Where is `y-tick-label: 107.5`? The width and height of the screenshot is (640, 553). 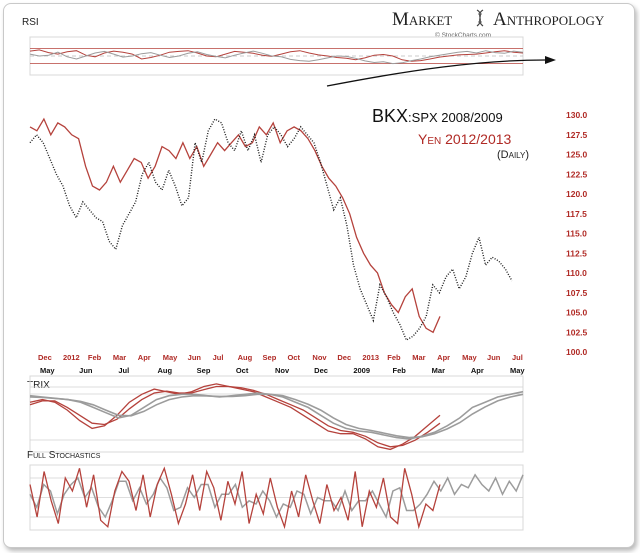 y-tick-label: 107.5 is located at coordinates (577, 293).